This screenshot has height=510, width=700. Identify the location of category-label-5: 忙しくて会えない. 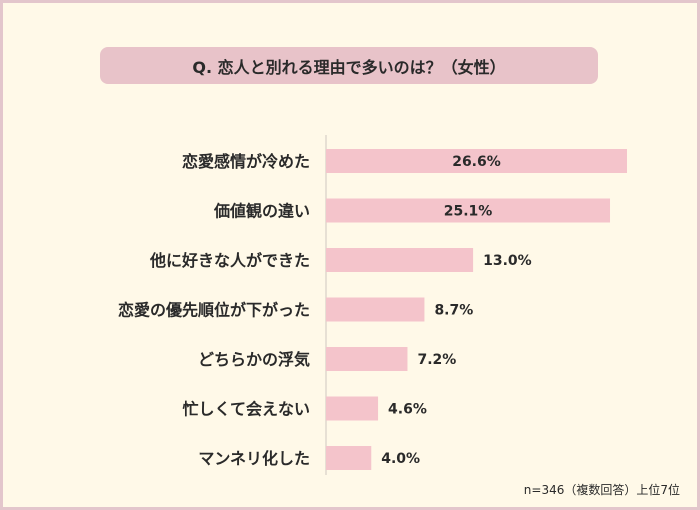
(246, 409).